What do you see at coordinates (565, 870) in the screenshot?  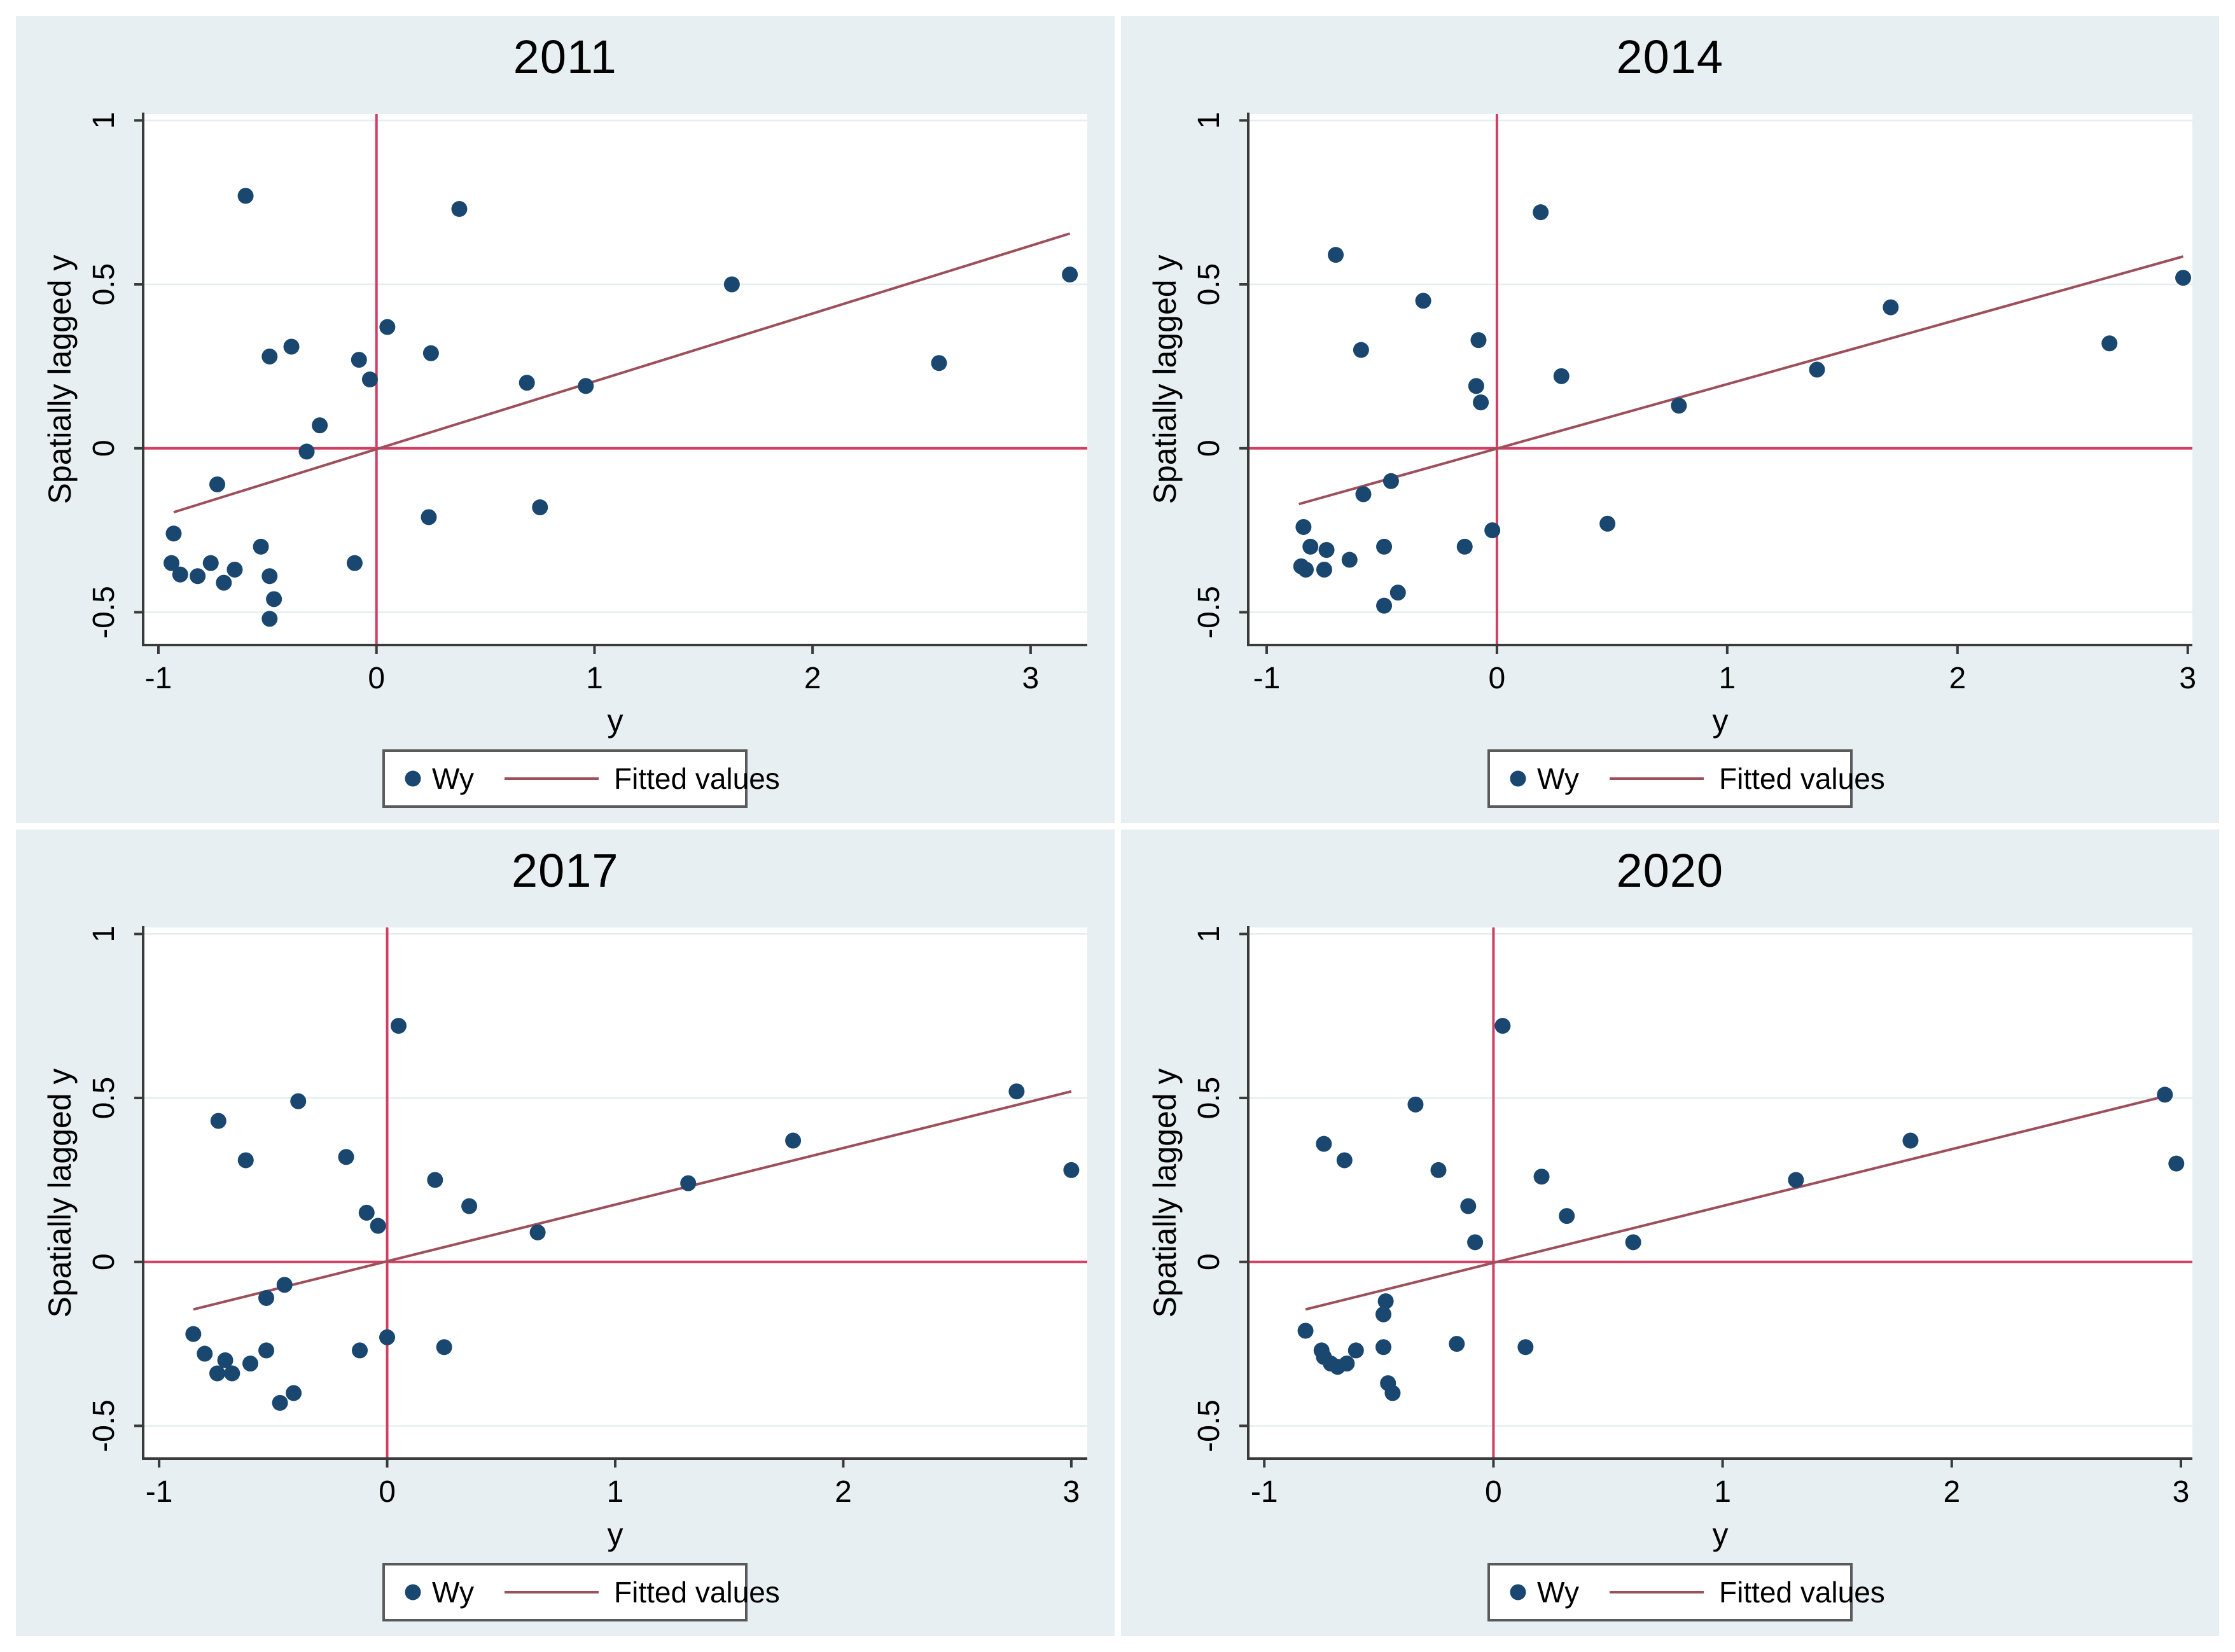 I see `panel-title: 2017` at bounding box center [565, 870].